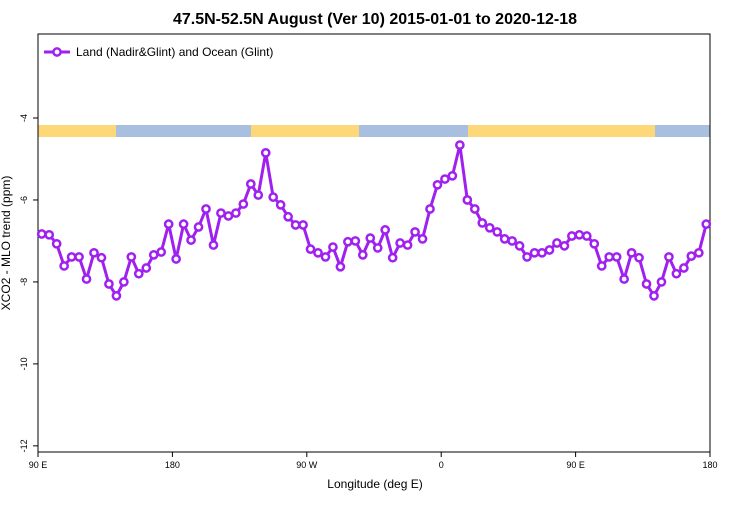 This screenshot has height=505, width=750. Describe the element at coordinates (374, 131) in the screenshot. I see `surface-band` at that location.